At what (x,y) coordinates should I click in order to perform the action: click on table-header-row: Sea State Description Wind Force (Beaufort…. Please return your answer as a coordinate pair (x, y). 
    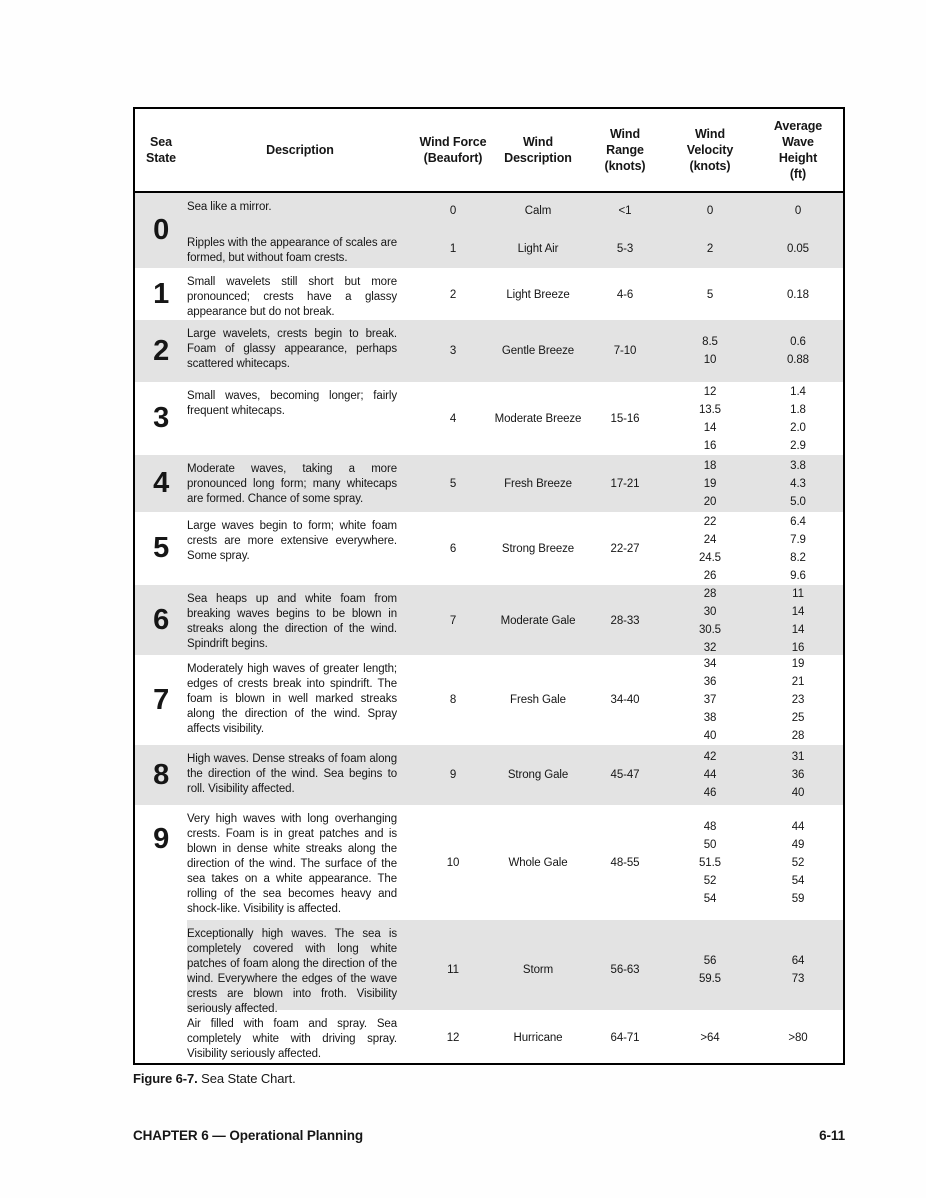
    Looking at the image, I should click on (489, 151).